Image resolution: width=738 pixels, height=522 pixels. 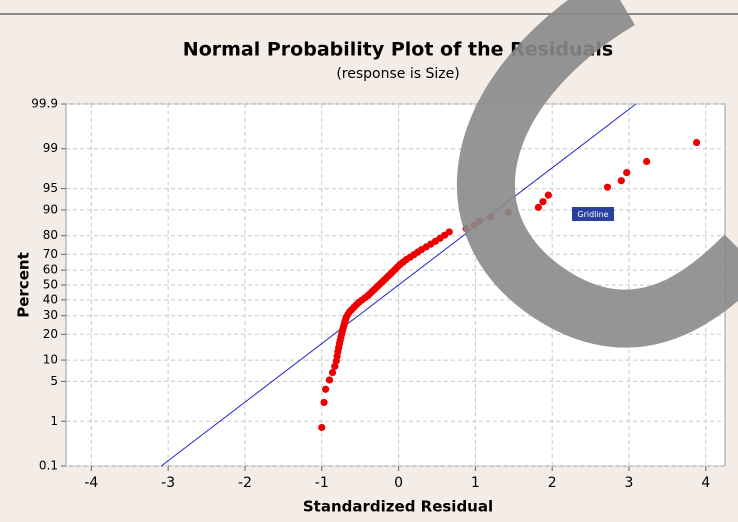 What do you see at coordinates (398, 50) in the screenshot?
I see `chart-title: Normal Probability Plot of the Residuals` at bounding box center [398, 50].